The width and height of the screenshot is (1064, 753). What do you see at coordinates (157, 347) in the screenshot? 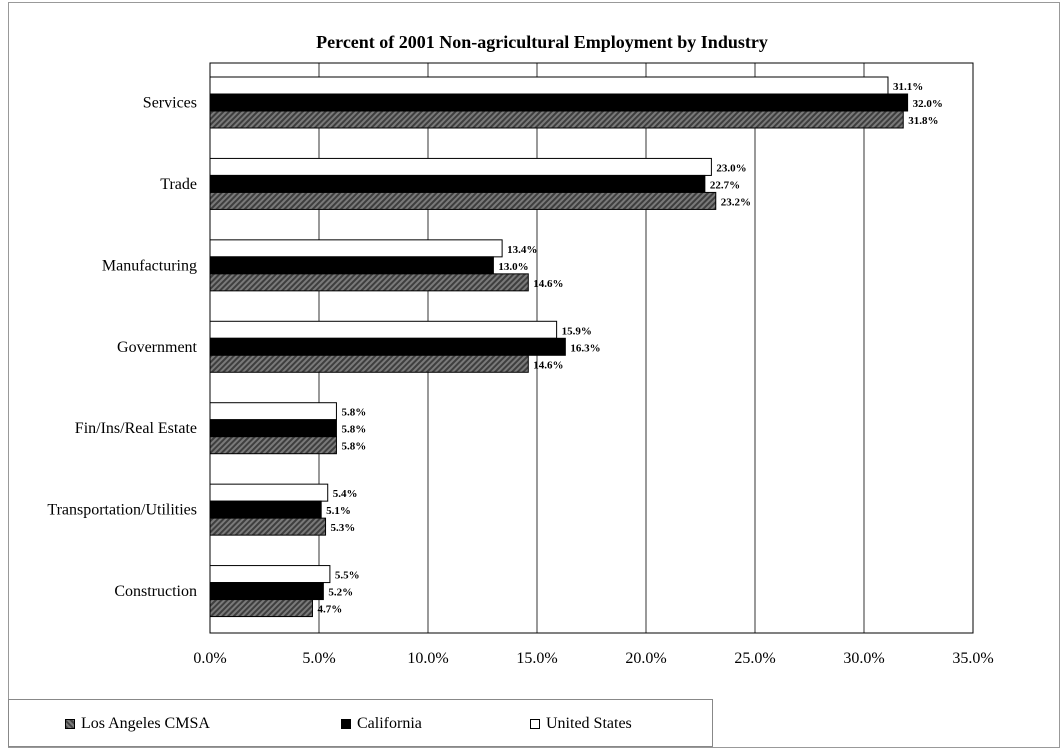
I see `category-label: Government` at bounding box center [157, 347].